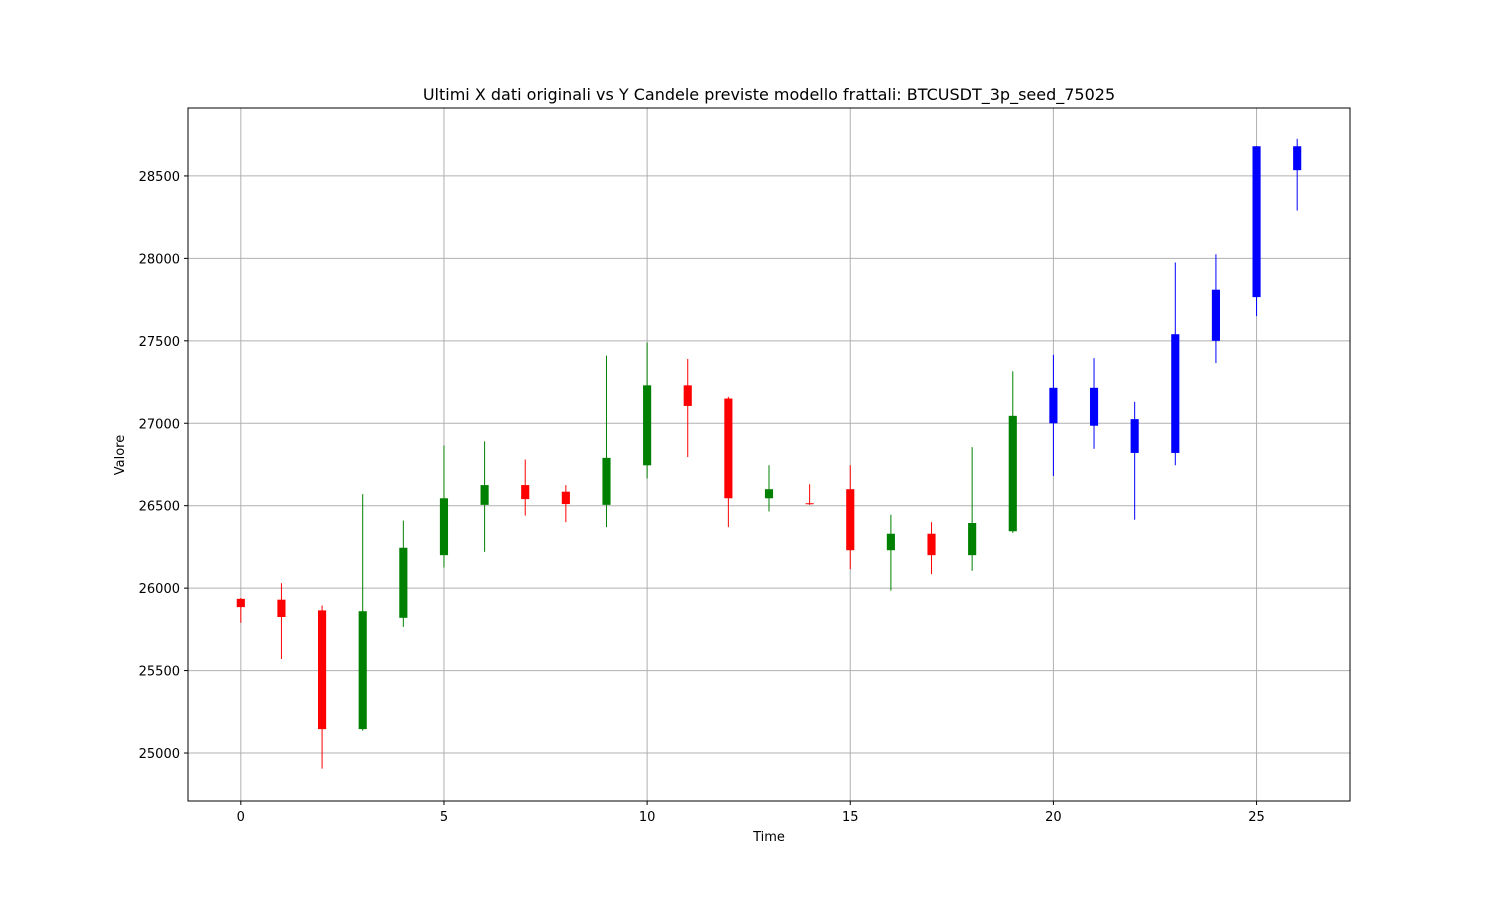 The height and width of the screenshot is (904, 1500). Describe the element at coordinates (1053, 817) in the screenshot. I see `x-tick-label: 20` at that location.